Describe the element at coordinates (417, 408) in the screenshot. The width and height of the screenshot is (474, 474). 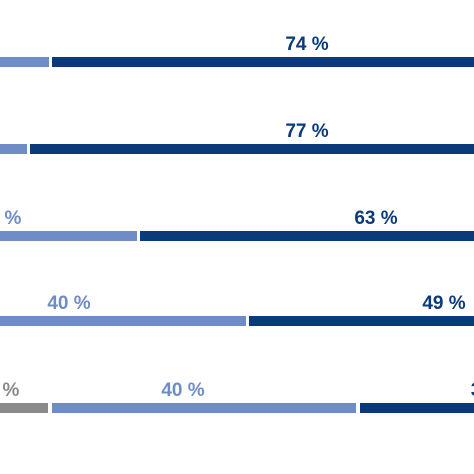
I see `bar-segment-row5-dark-blue` at that location.